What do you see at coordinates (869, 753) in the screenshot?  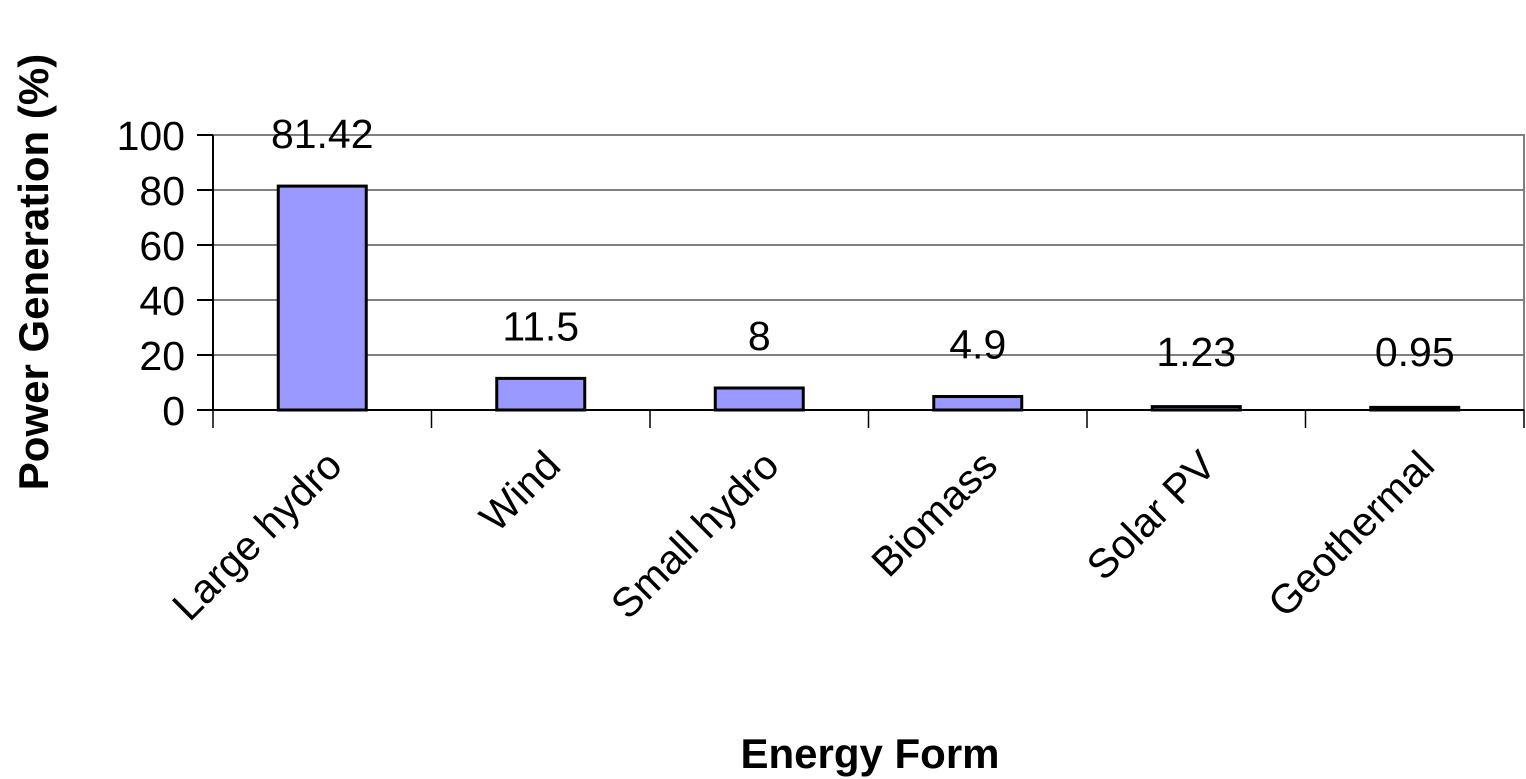 I see `x-axis-title: Energy Form` at bounding box center [869, 753].